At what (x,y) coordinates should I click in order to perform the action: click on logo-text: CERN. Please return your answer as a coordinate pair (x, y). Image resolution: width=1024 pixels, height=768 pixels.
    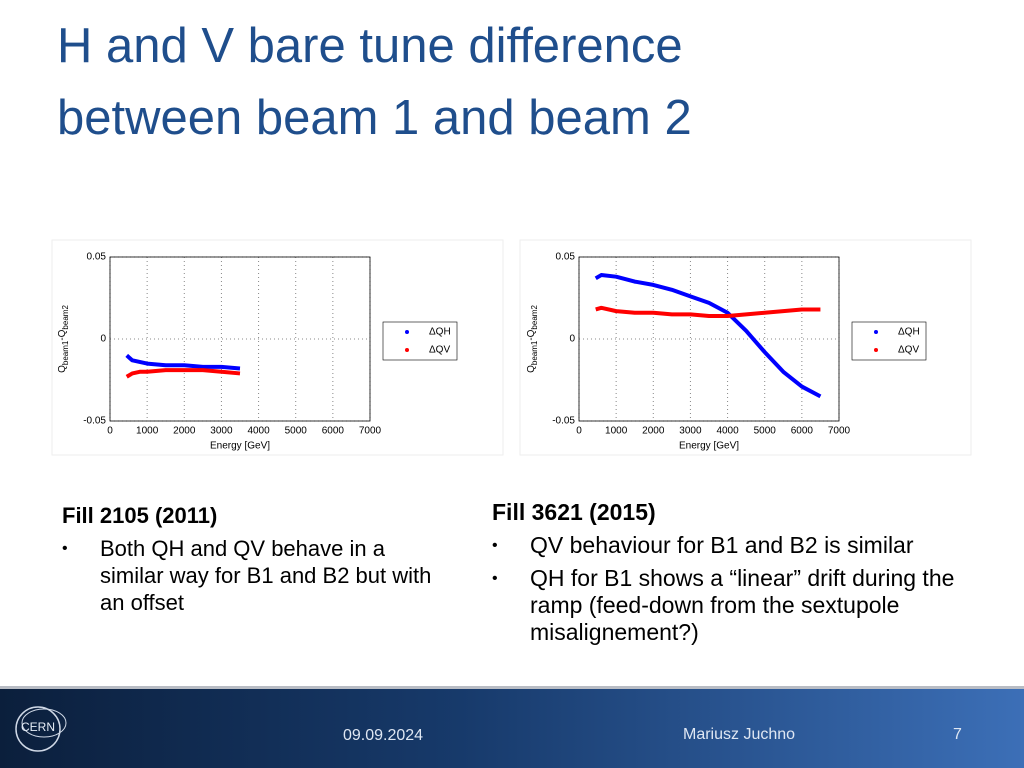
    Looking at the image, I should click on (38, 727).